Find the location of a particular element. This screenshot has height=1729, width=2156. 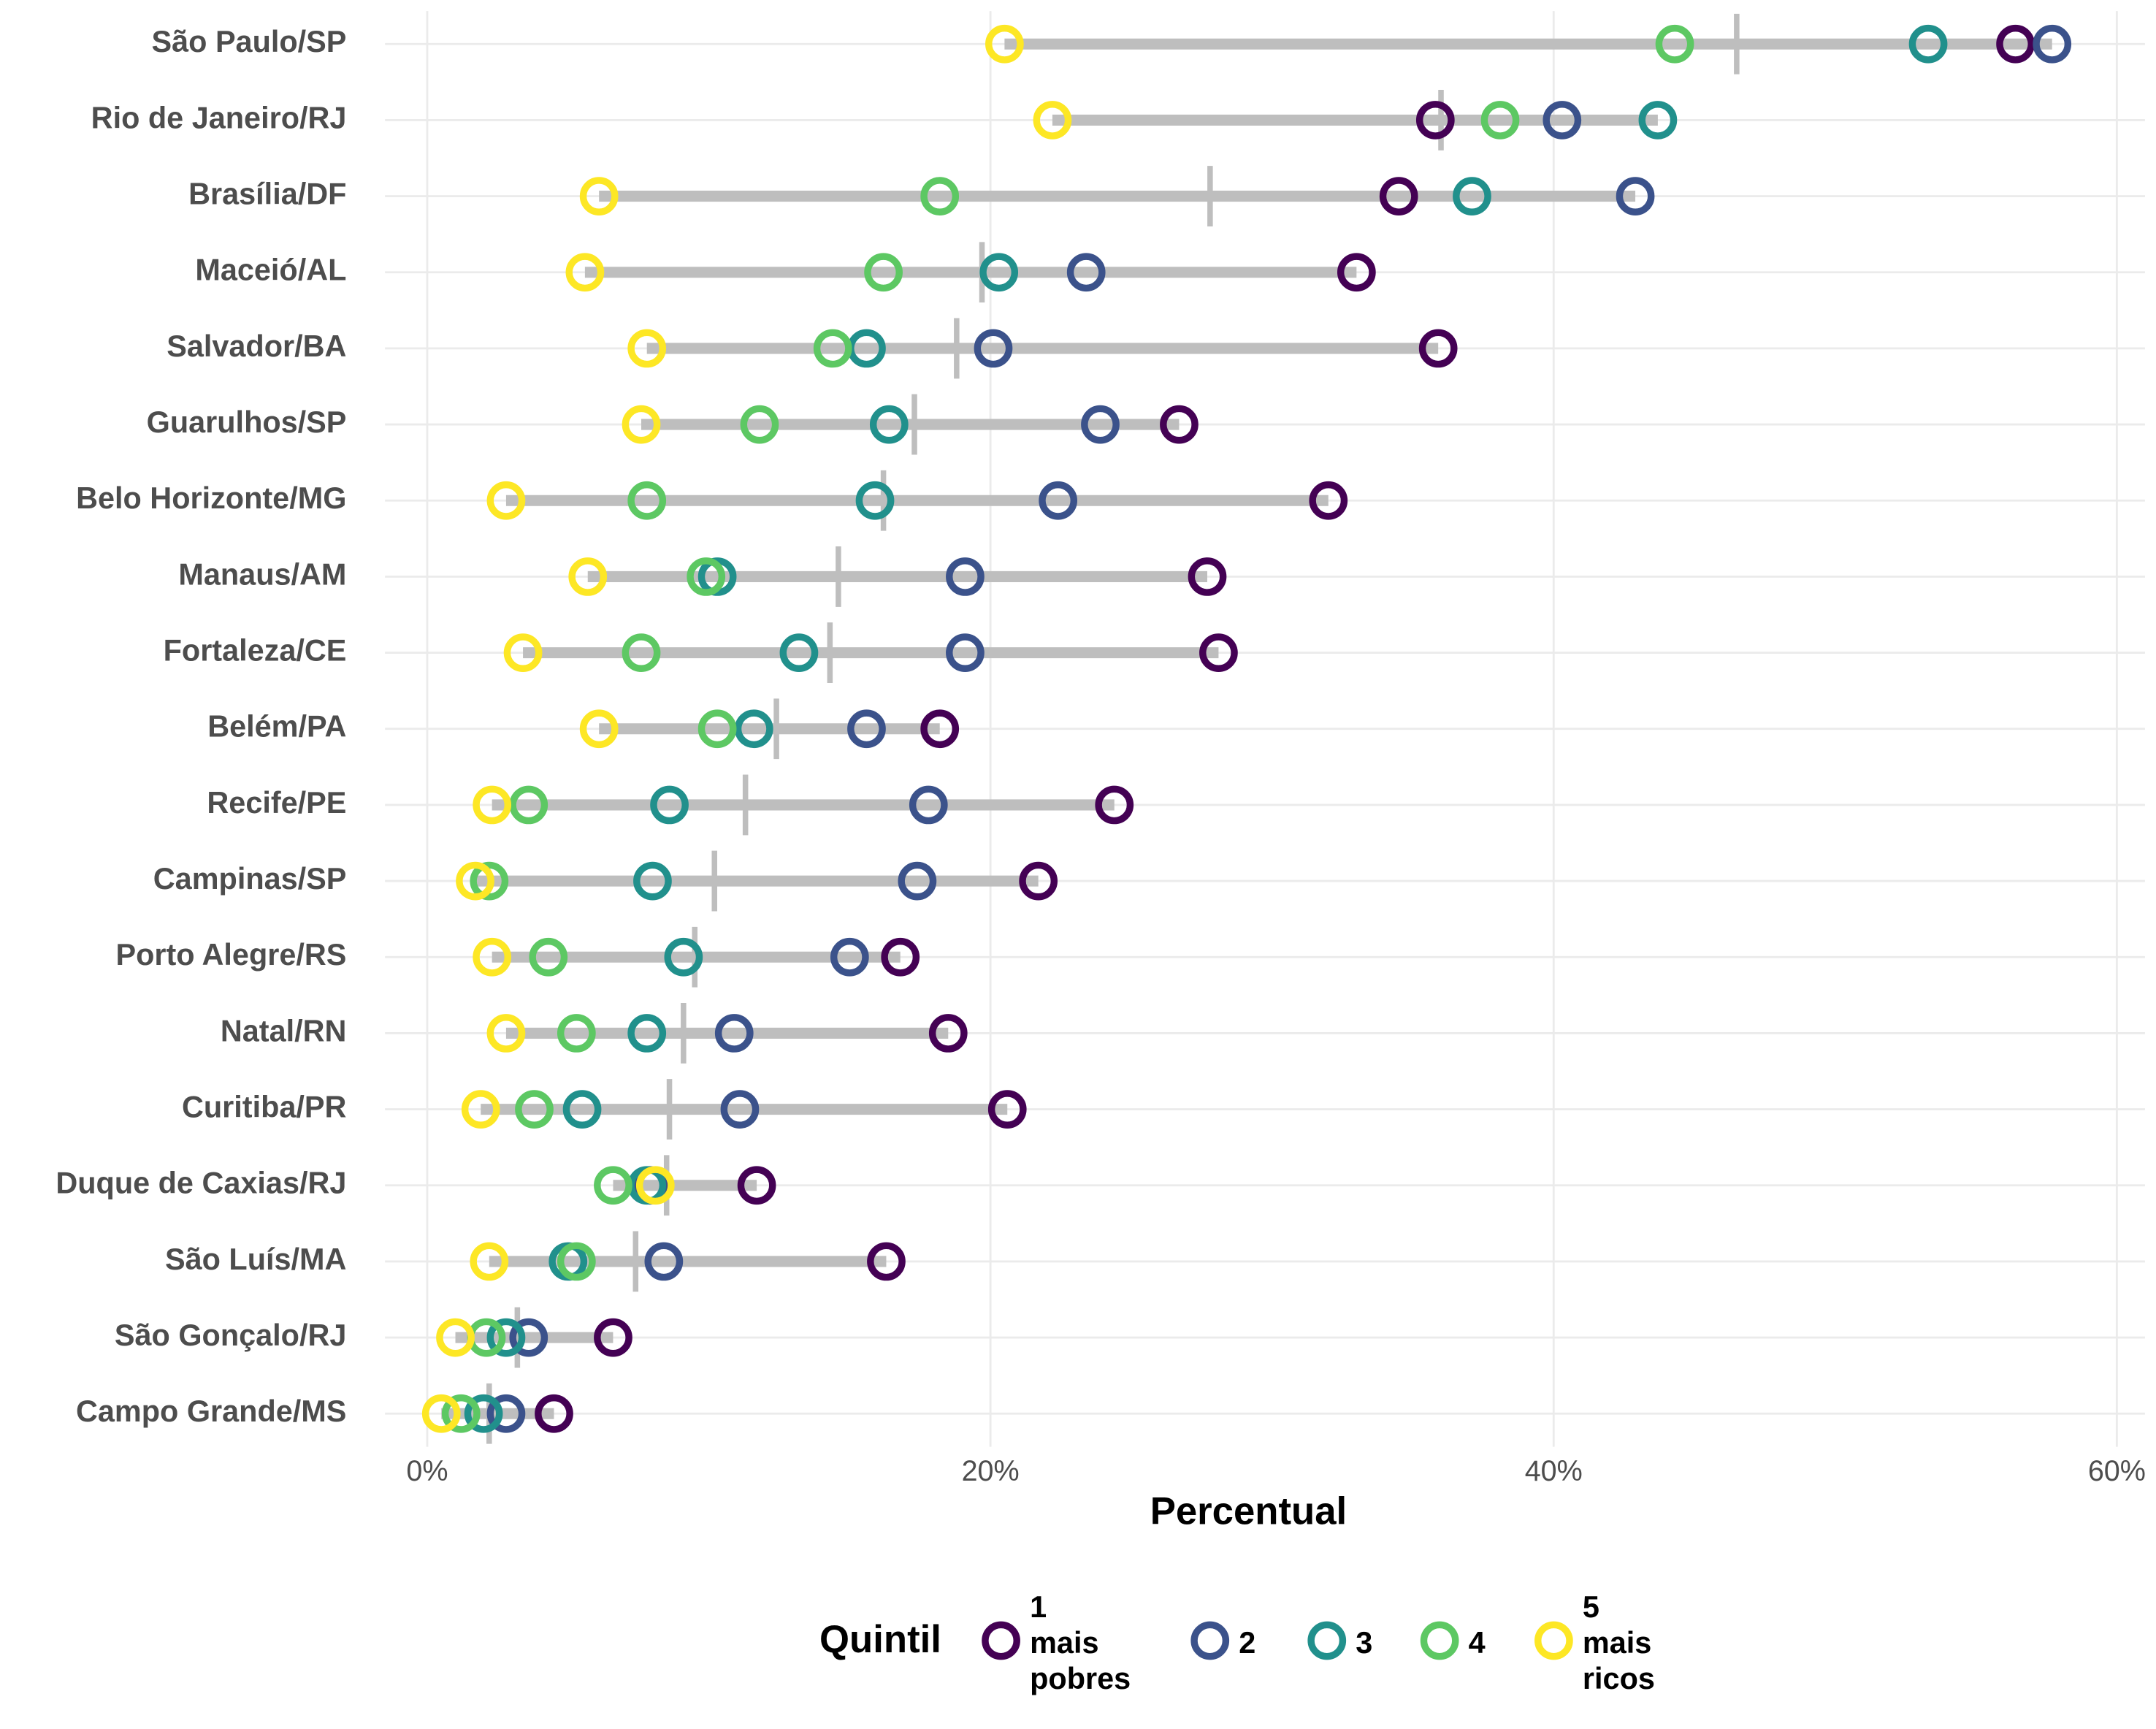

y-tick-label: Manaus/AM is located at coordinates (262, 574).